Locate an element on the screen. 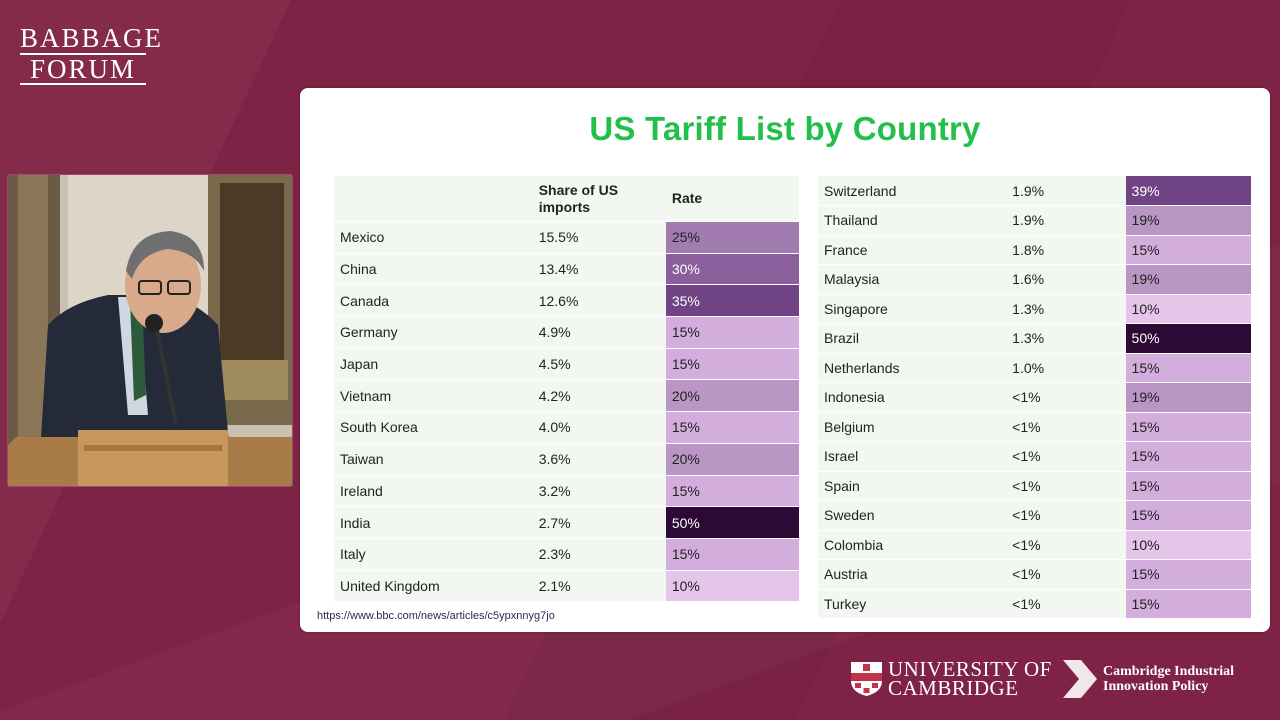  table-row: Taiwan 3.6% 20% is located at coordinates (566, 459).